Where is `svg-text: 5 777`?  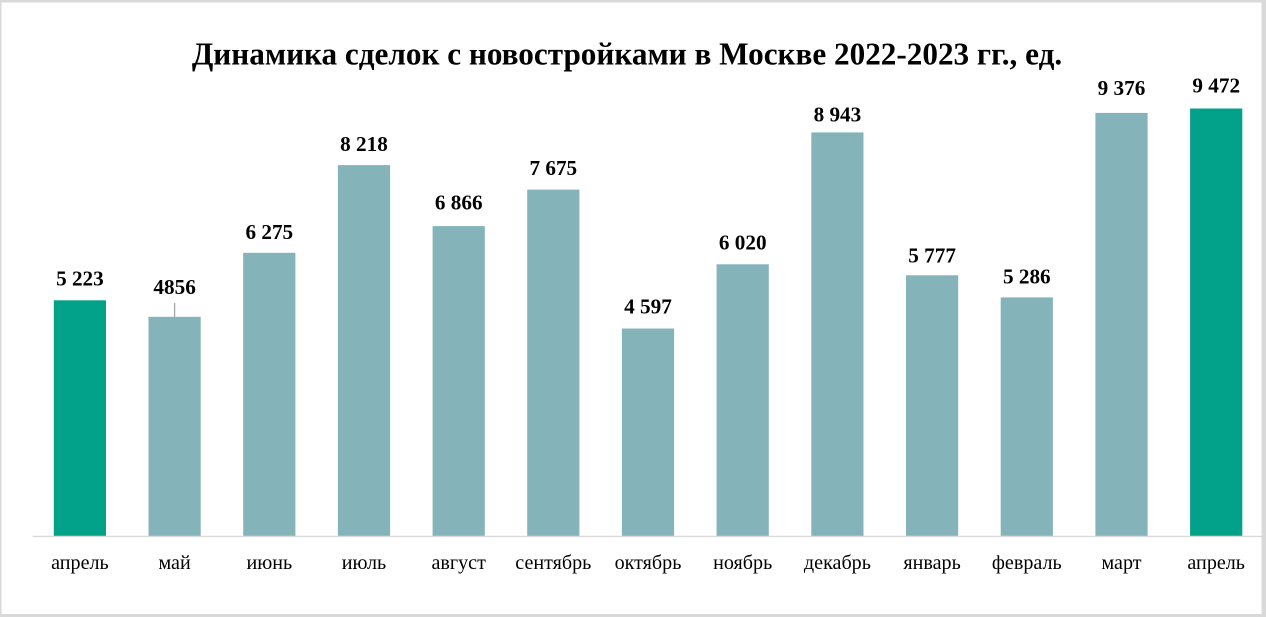
svg-text: 5 777 is located at coordinates (932, 256).